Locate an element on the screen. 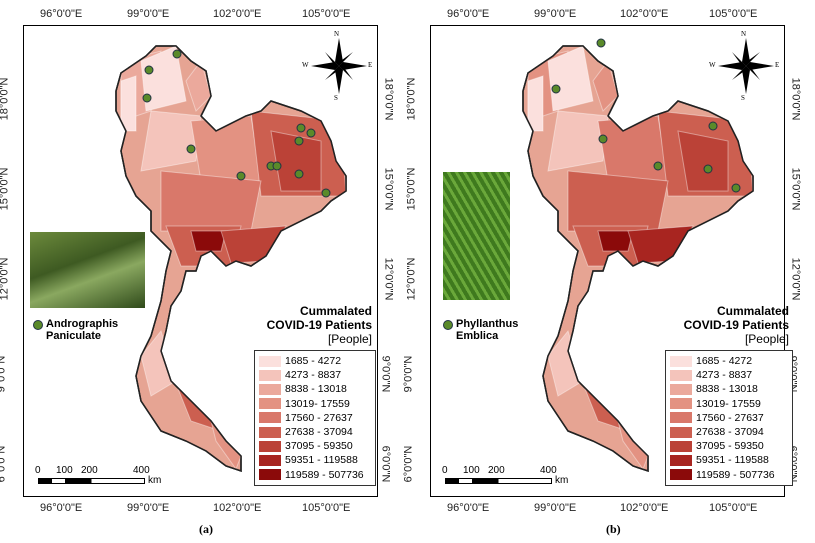 This screenshot has width=815, height=543. legend-item: 13019- 17559 is located at coordinates (315, 404).